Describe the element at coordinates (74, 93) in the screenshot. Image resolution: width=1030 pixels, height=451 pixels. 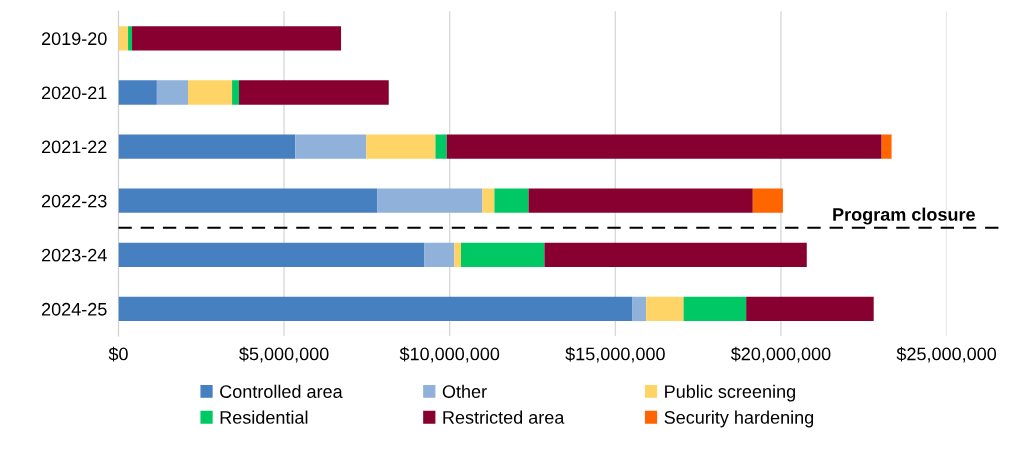
I see `y-tick-label: 2020-21` at that location.